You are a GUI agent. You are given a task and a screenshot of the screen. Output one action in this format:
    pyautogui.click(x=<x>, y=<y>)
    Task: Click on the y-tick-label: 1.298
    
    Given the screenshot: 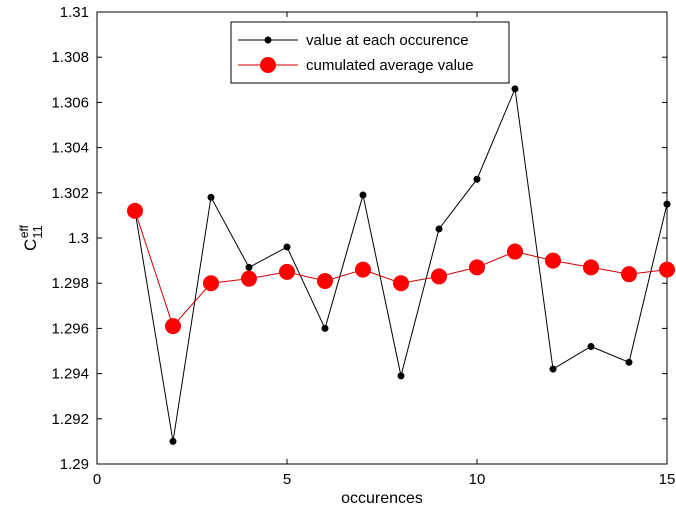 What is the action you would take?
    pyautogui.click(x=70, y=283)
    